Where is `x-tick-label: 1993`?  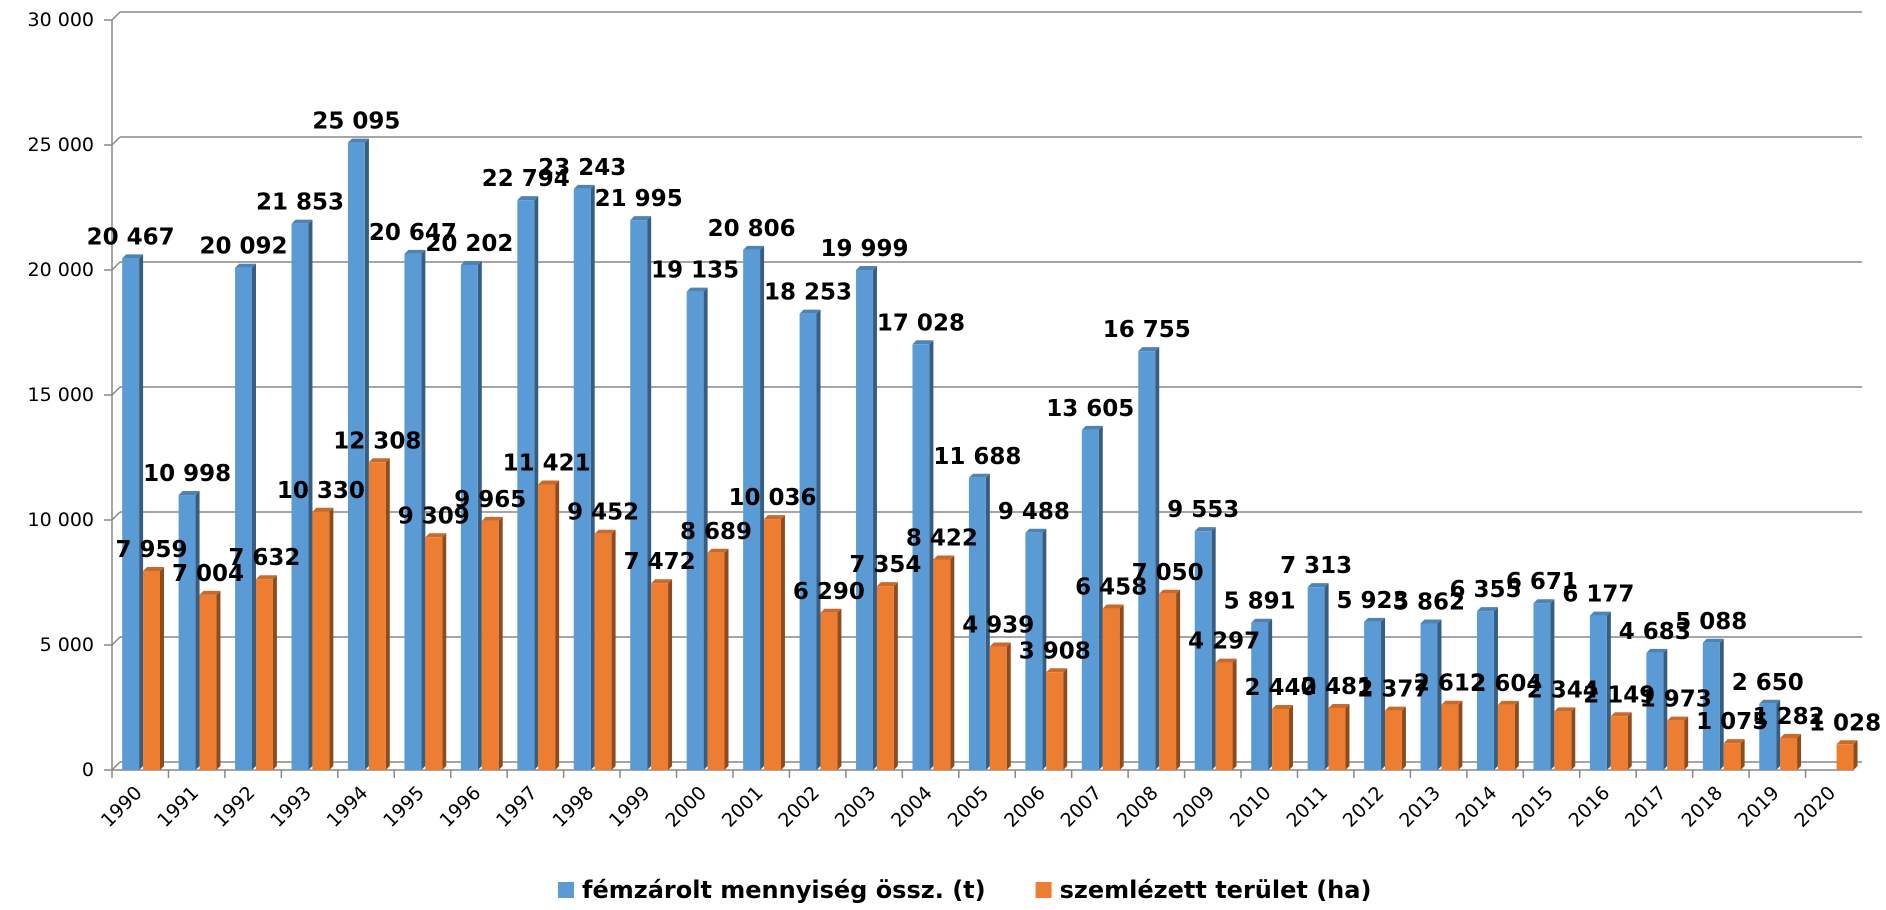
x-tick-label: 1993 is located at coordinates (291, 807).